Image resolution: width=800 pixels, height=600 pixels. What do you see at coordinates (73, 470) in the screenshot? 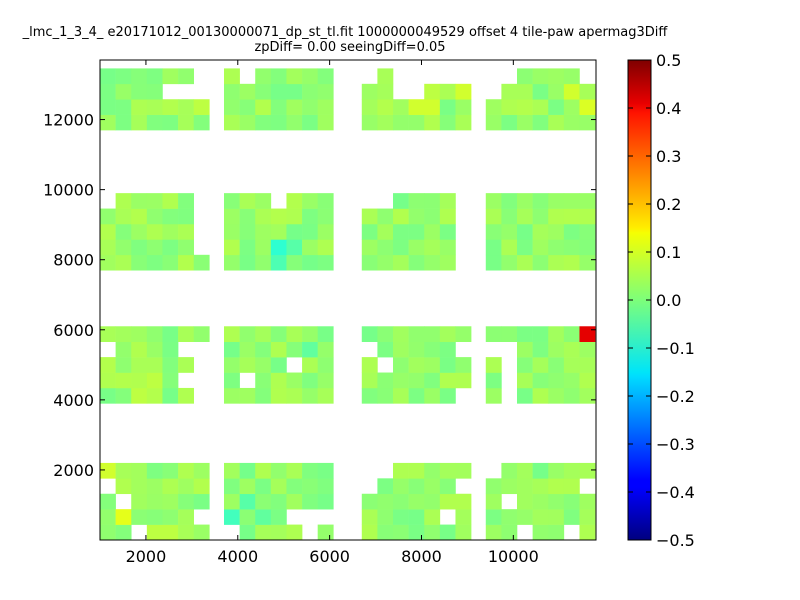
I see `y-tick-label: 2000` at bounding box center [73, 470].